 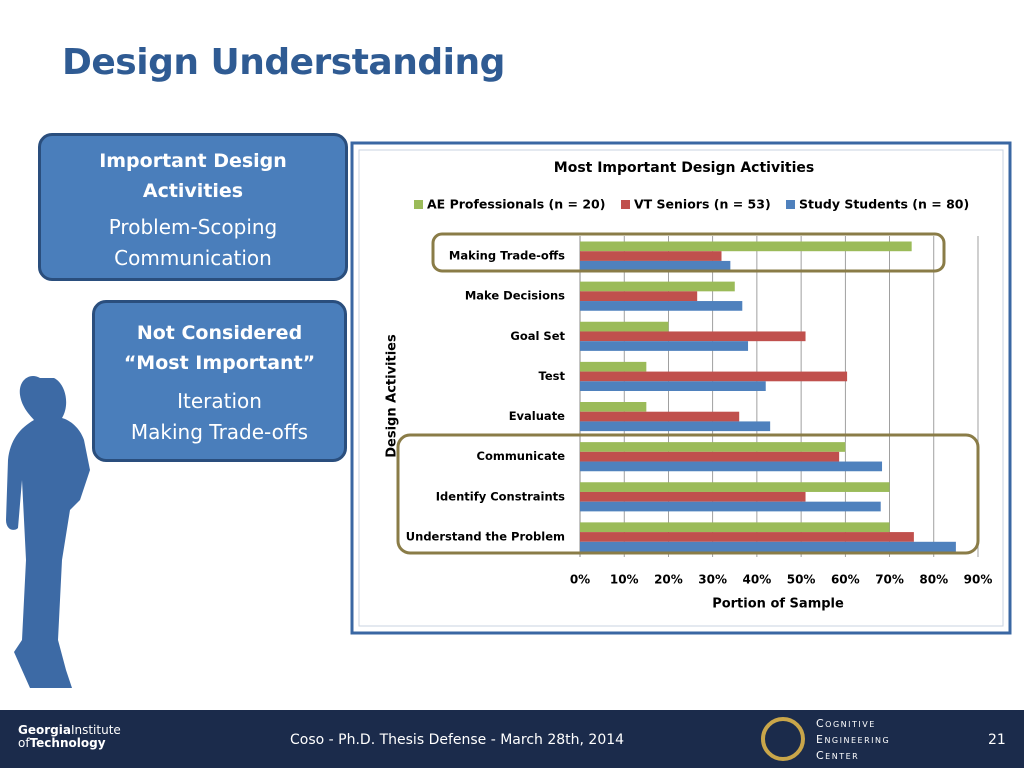 What do you see at coordinates (24, 743) in the screenshot?
I see `logo-text: of` at bounding box center [24, 743].